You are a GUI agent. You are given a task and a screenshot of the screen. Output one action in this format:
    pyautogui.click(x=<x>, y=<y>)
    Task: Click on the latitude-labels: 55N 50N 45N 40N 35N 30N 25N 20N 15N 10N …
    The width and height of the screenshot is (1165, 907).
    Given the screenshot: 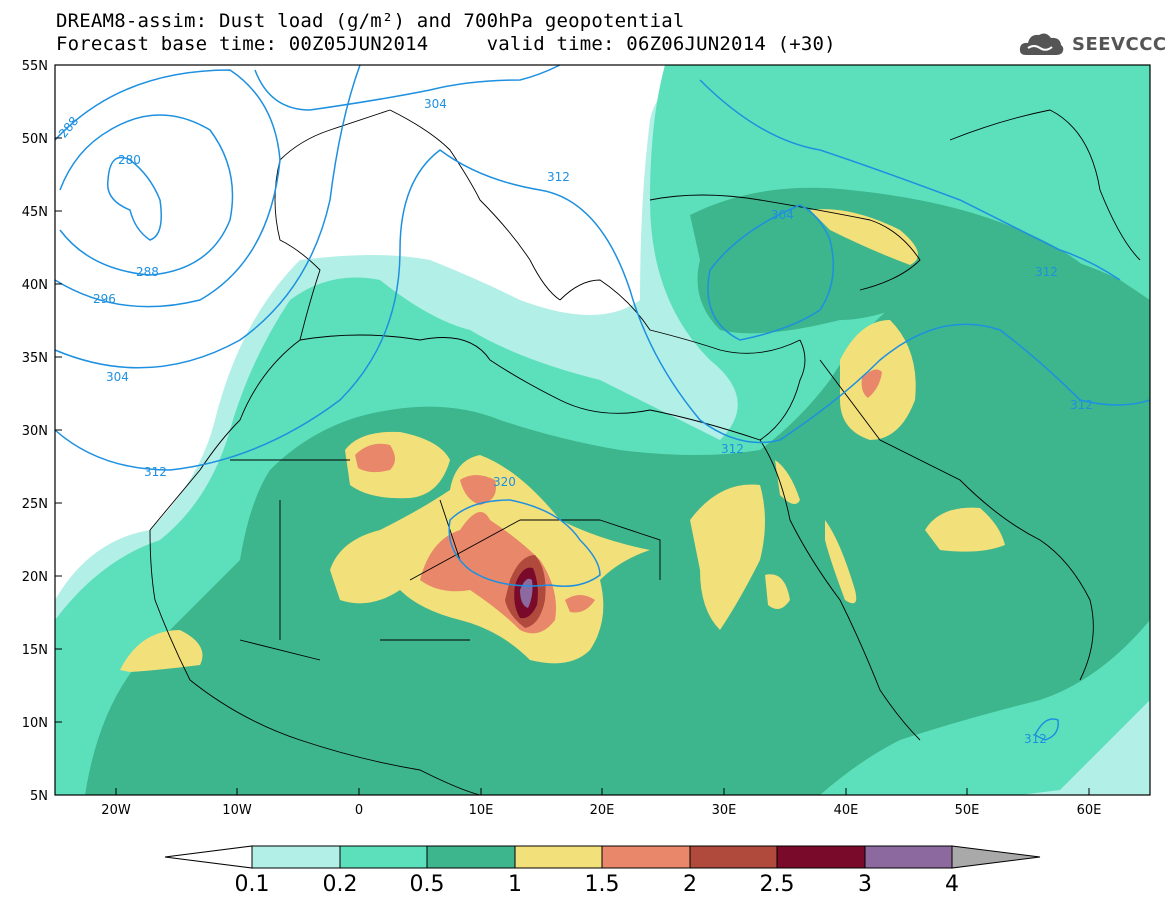 What is the action you would take?
    pyautogui.click(x=35, y=431)
    